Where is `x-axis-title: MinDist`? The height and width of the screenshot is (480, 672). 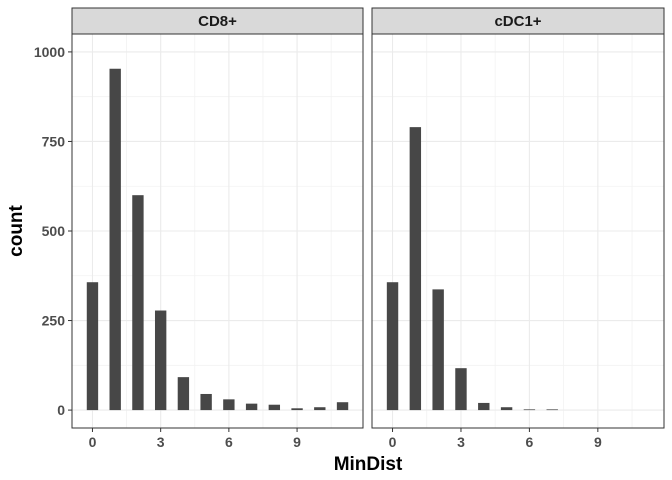
x-axis-title: MinDist is located at coordinates (368, 464).